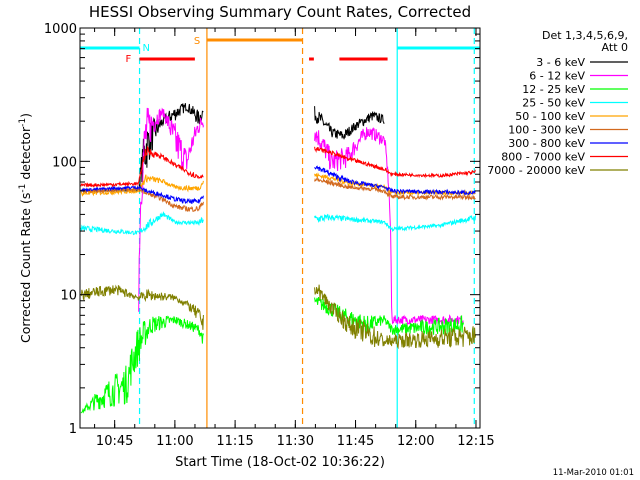 This screenshot has width=640, height=480. I want to click on saa-flag-label: S, so click(197, 41).